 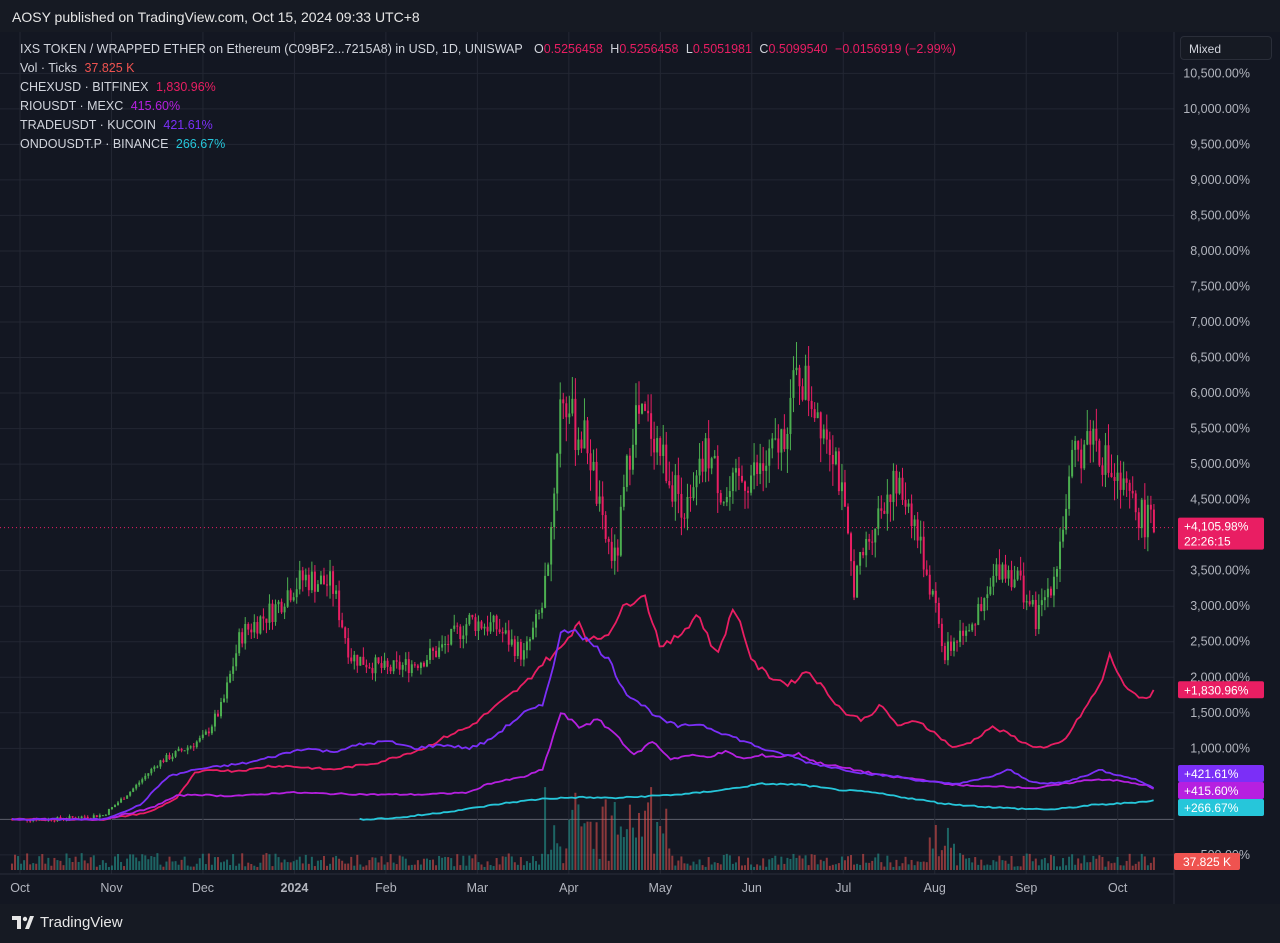 I want to click on compare-name: CHEXUSD · BITFINEX, so click(x=84, y=87).